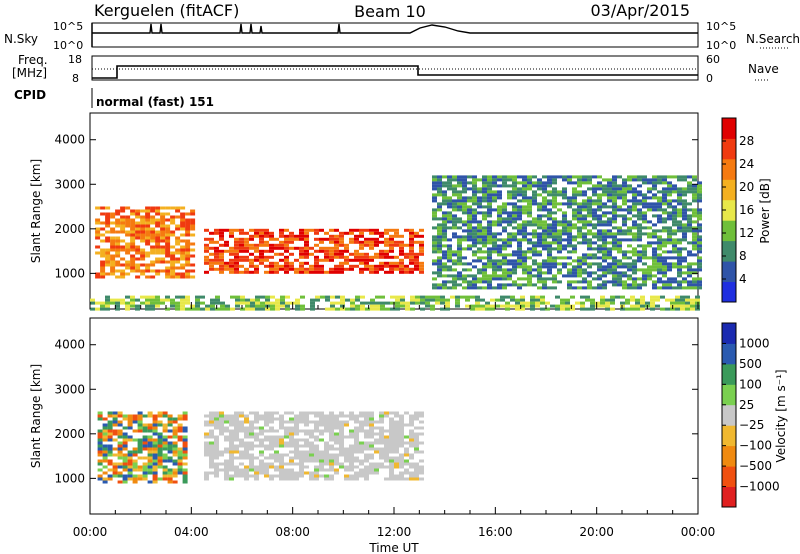 Image resolution: width=800 pixels, height=554 pixels. Describe the element at coordinates (721, 45) in the screenshot. I see `nsky-tick-bottom-right: 10^0` at that location.